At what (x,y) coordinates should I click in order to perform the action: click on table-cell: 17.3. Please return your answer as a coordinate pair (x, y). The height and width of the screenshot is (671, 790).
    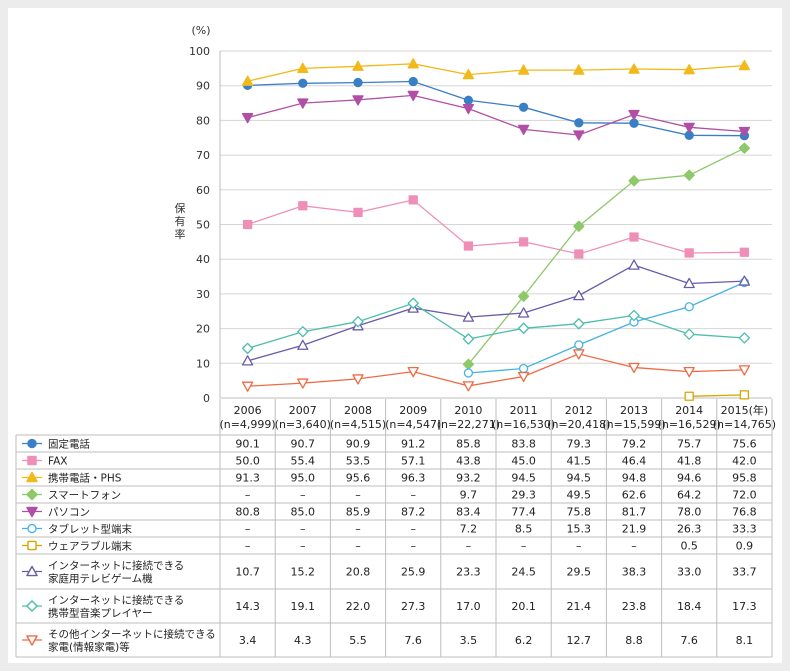
    Looking at the image, I should click on (744, 606).